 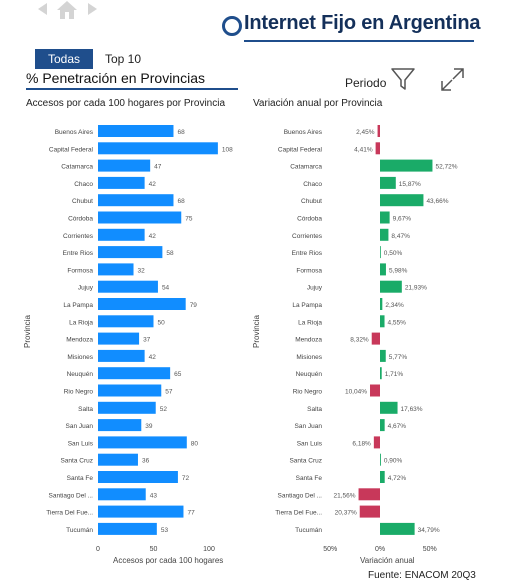 What do you see at coordinates (130, 390) in the screenshot?
I see `bar-rio-negro` at bounding box center [130, 390].